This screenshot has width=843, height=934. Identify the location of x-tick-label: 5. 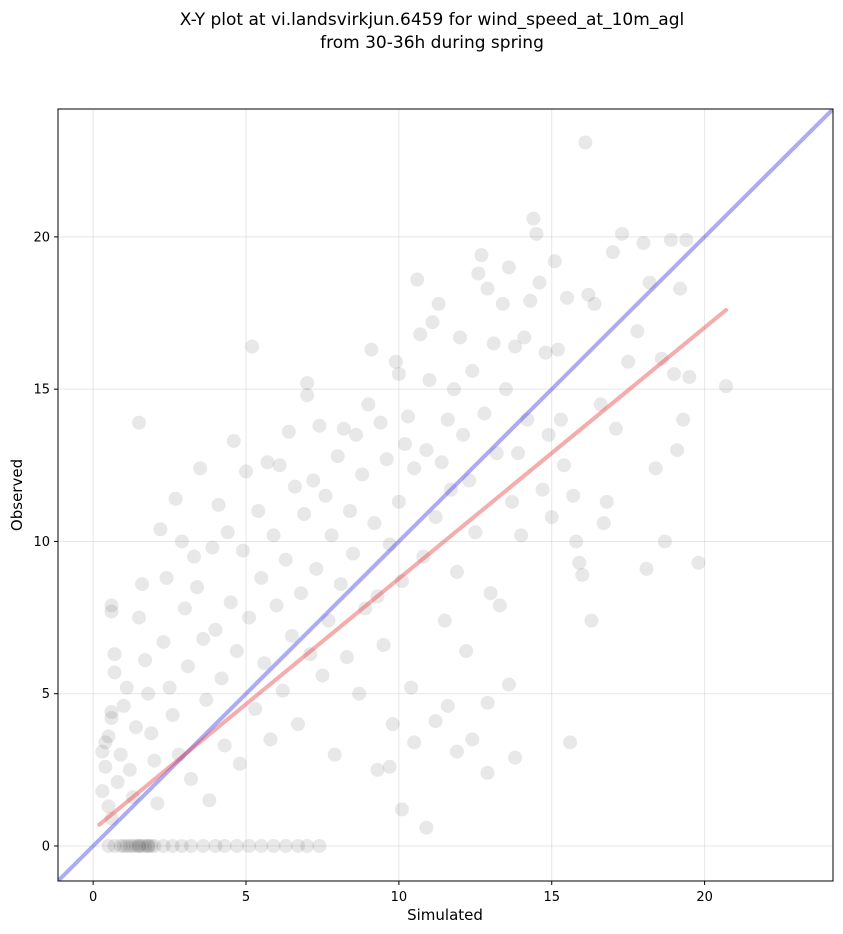
(246, 897).